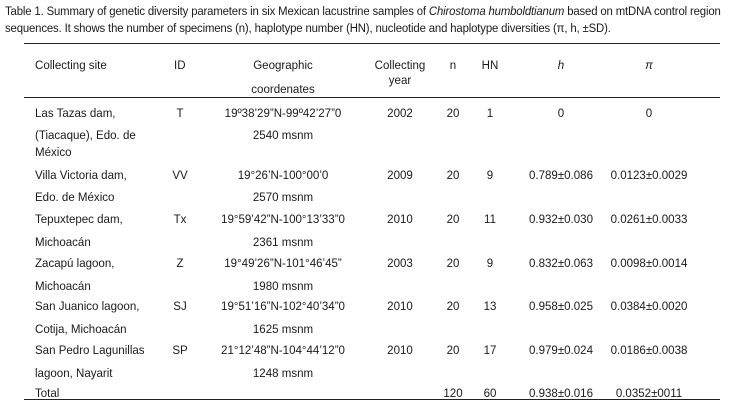 The image size is (744, 401). Describe the element at coordinates (400, 113) in the screenshot. I see `row-0-year: 2002` at that location.